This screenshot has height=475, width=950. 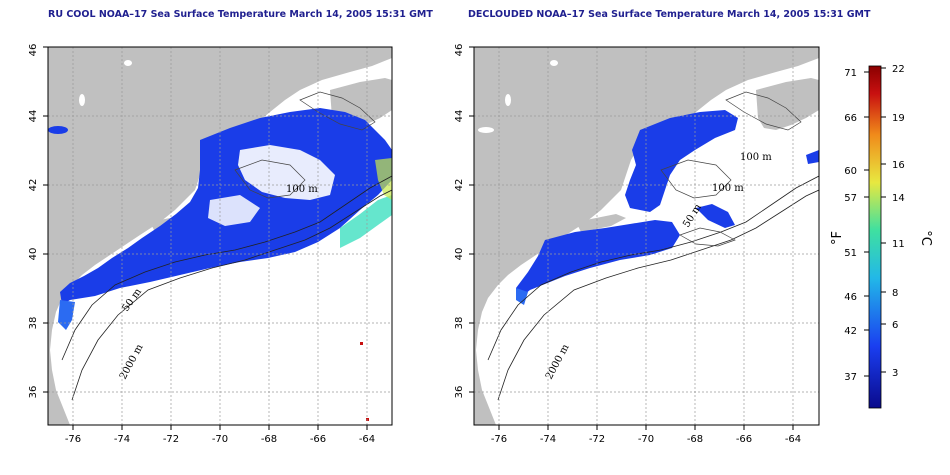 What do you see at coordinates (850, 118) in the screenshot?
I see `colorbar-f-label: 66` at bounding box center [850, 118].